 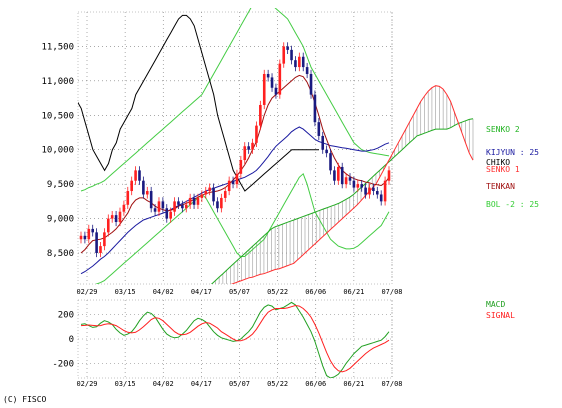 What do you see at coordinates (125, 292) in the screenshot?
I see `date-tick-label: 03/15` at bounding box center [125, 292].